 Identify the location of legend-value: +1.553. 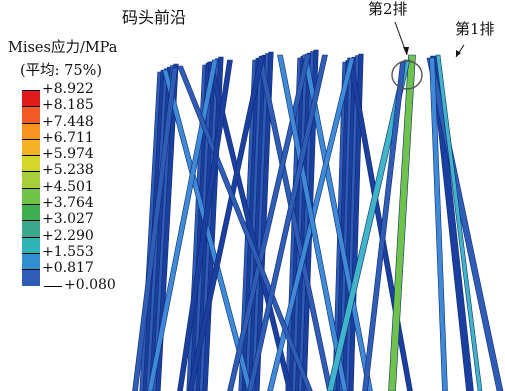
(68, 251).